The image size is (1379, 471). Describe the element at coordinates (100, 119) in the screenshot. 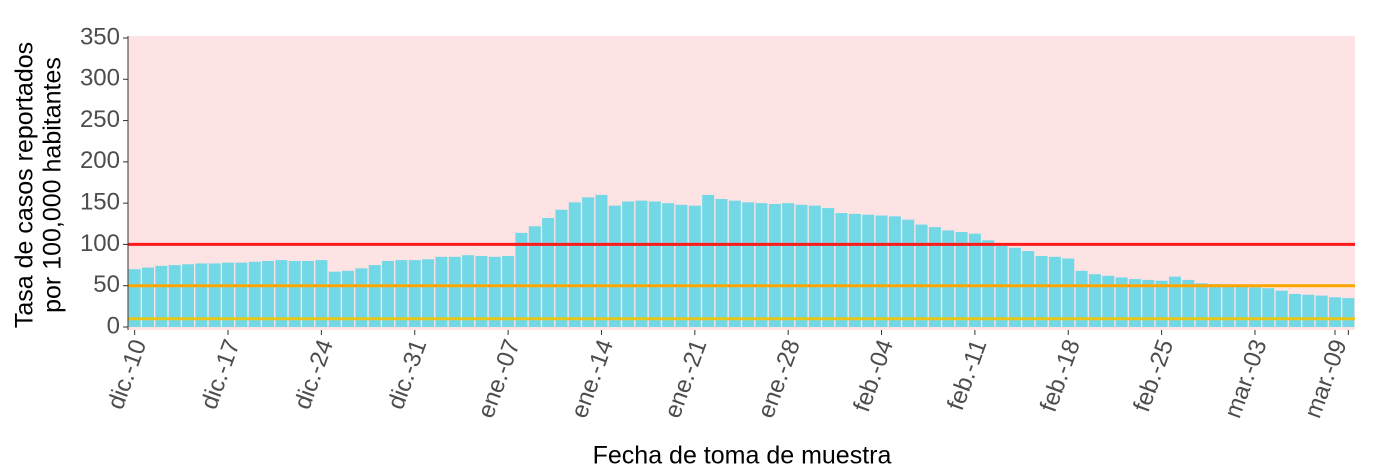

I see `y-tick-label: 250` at that location.